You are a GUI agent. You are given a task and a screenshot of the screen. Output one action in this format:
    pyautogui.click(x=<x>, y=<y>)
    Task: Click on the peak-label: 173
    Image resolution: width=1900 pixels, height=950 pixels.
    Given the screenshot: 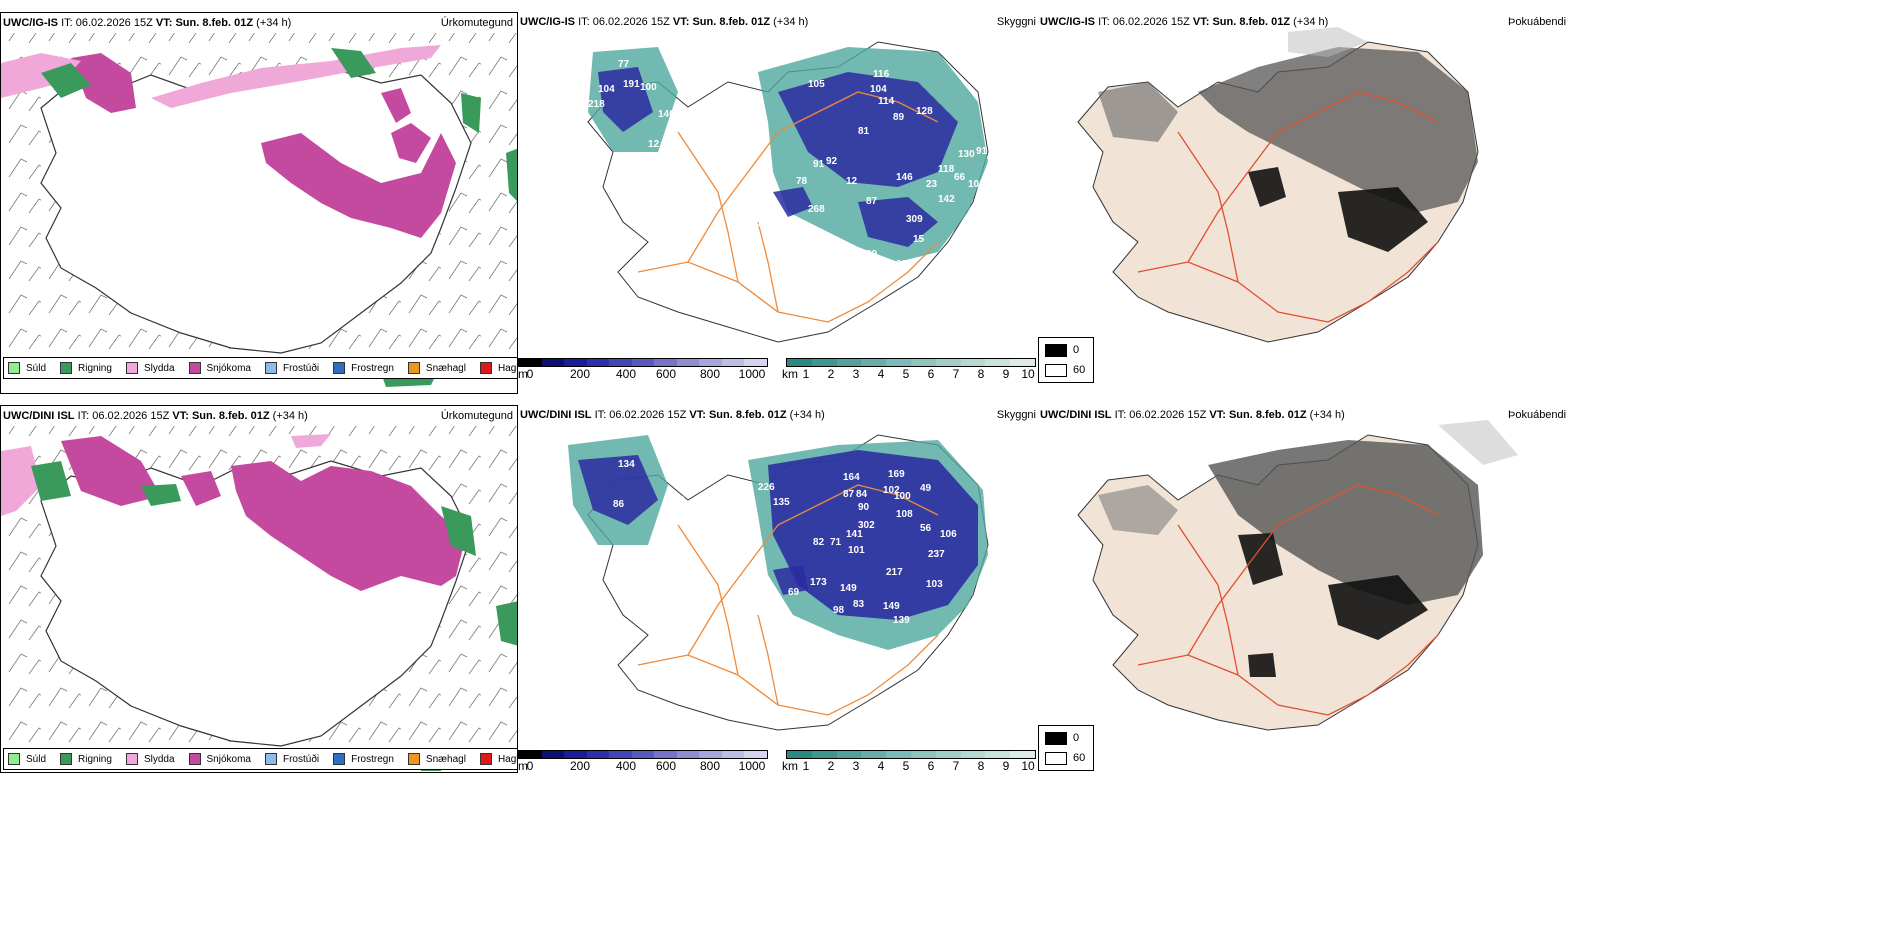 What is the action you would take?
    pyautogui.click(x=818, y=582)
    